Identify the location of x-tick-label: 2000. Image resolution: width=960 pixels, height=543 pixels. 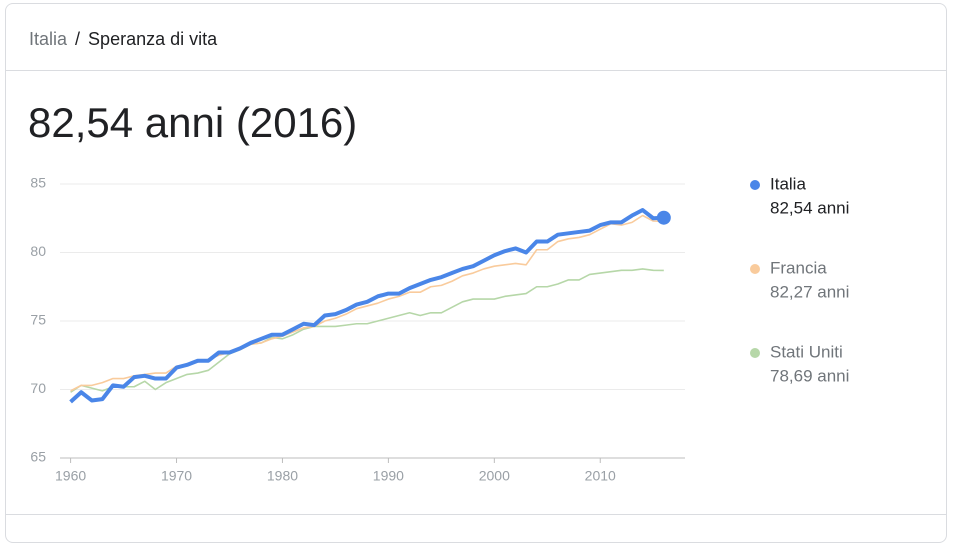
(494, 476).